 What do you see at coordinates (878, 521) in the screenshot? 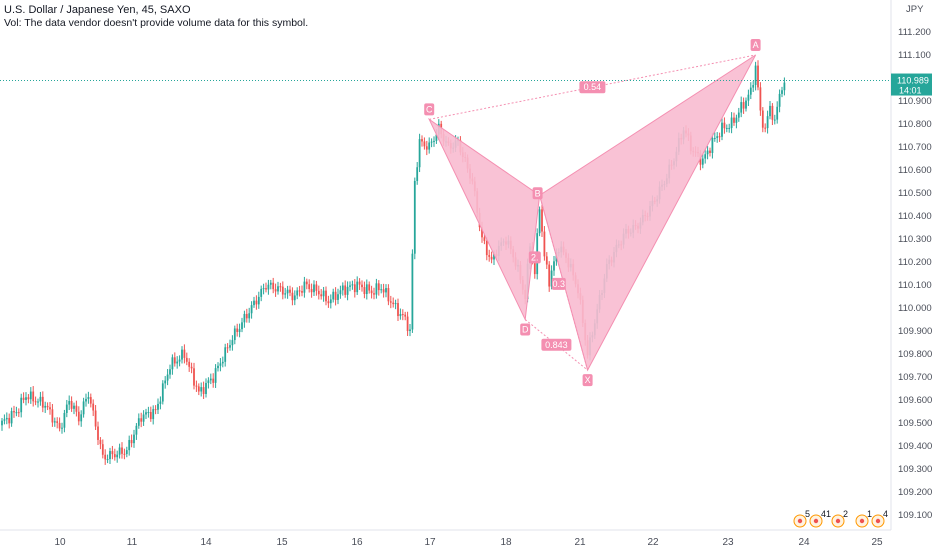
I see `event-badge-dot` at bounding box center [878, 521].